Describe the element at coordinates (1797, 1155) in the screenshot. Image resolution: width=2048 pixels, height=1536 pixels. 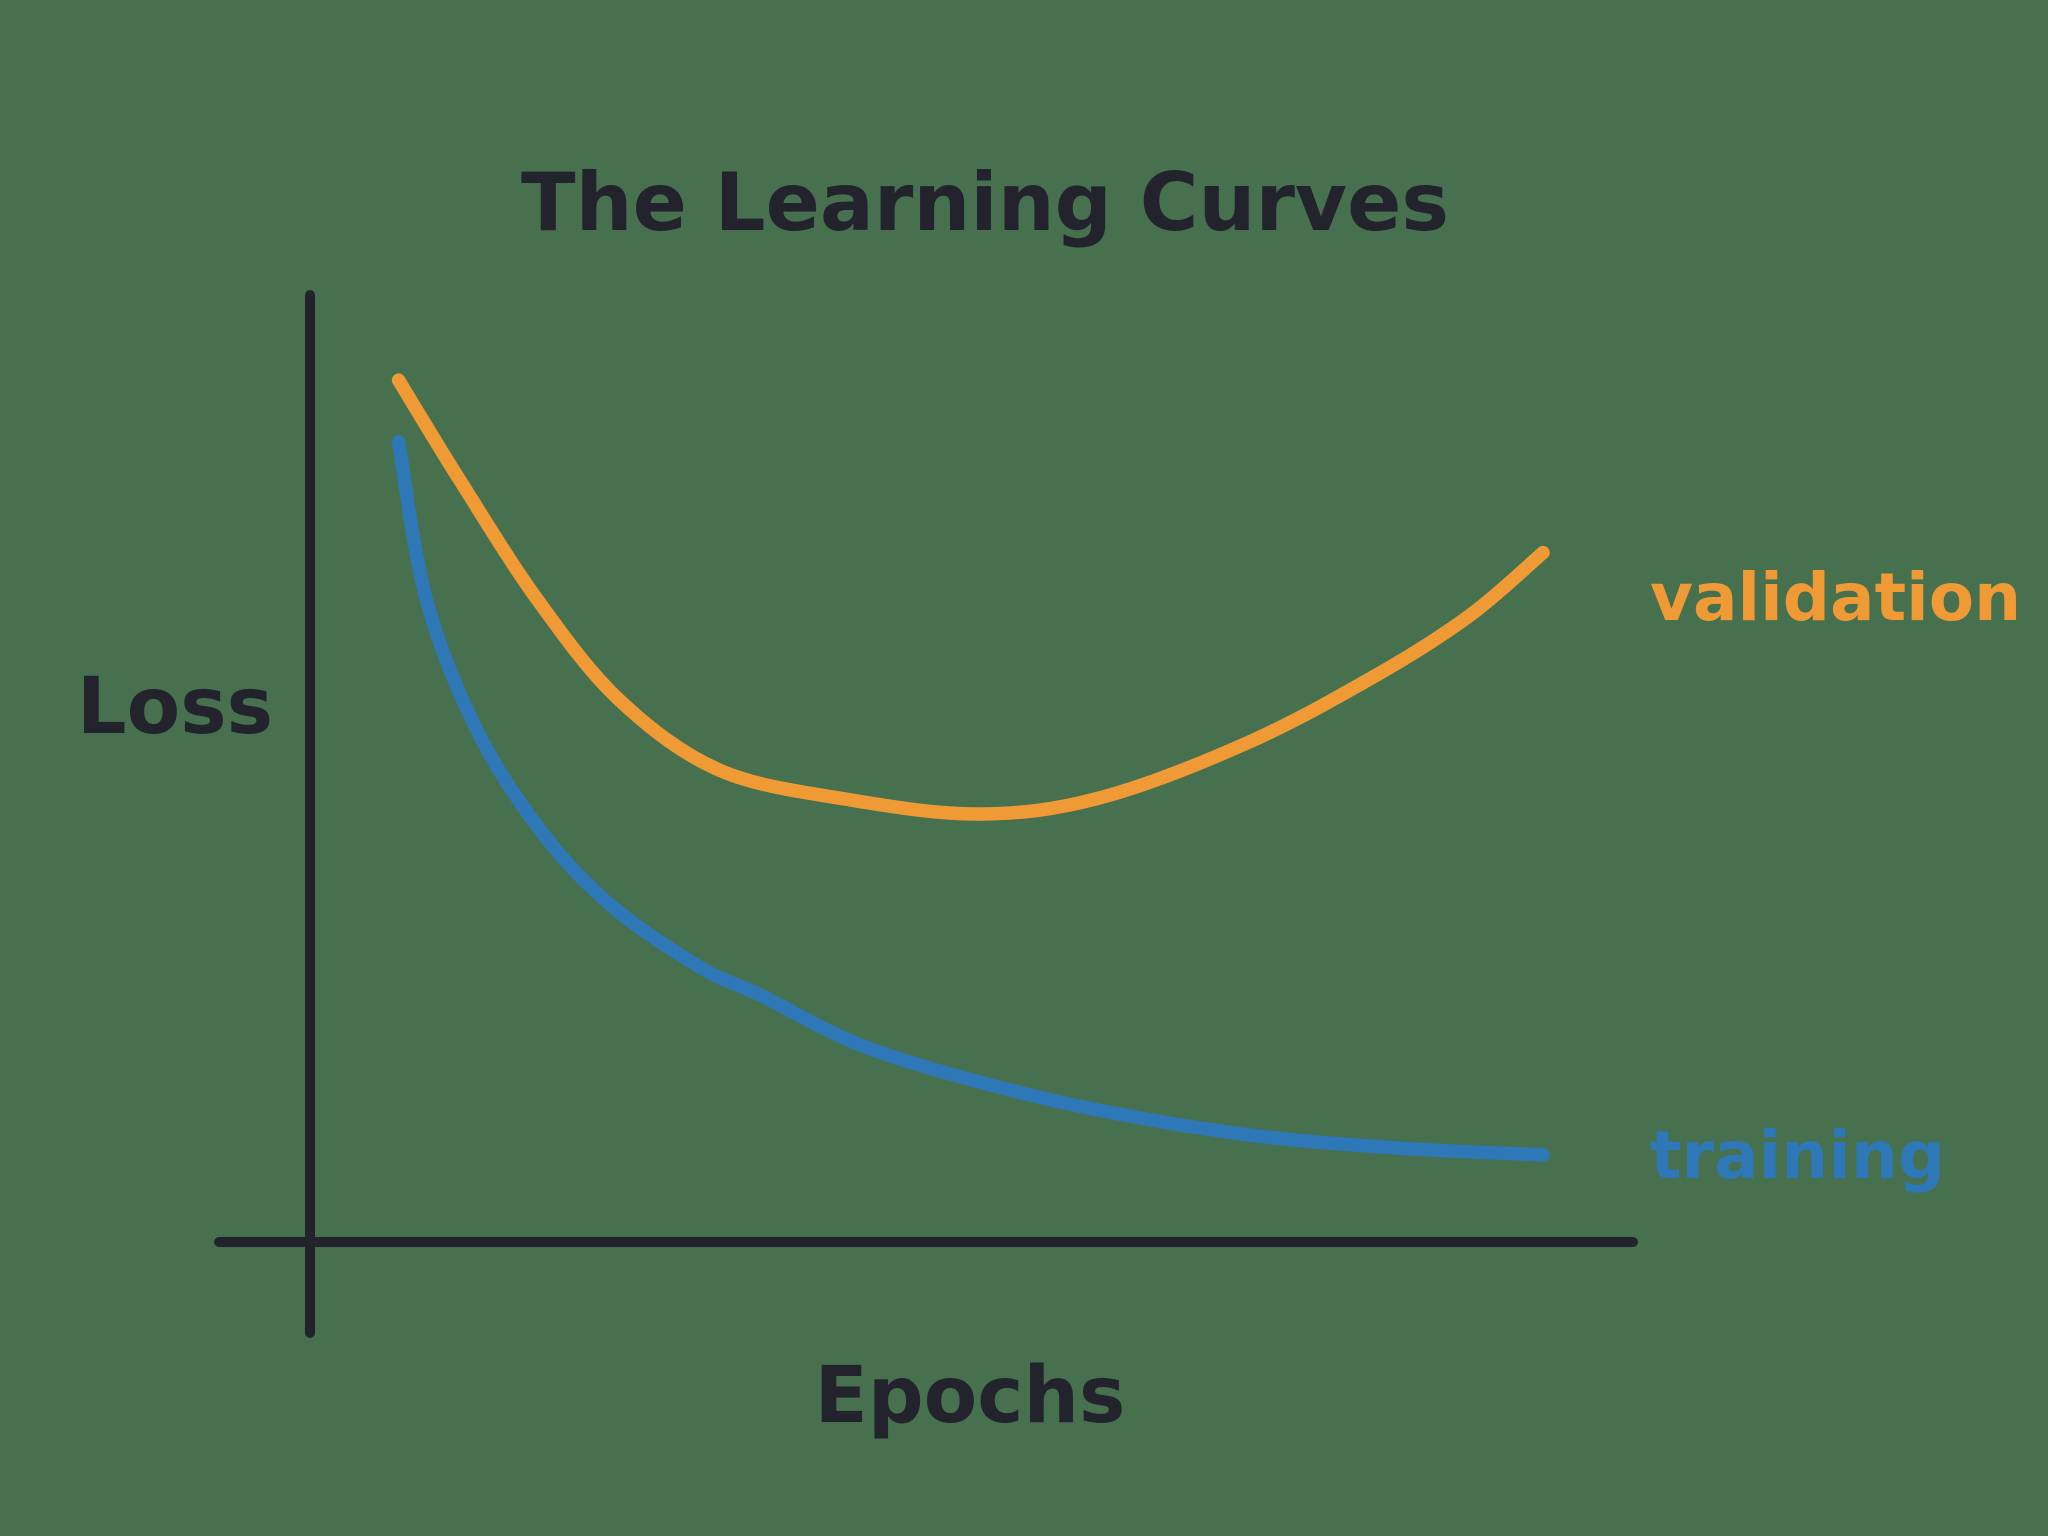
I see `training-series-label: training` at that location.